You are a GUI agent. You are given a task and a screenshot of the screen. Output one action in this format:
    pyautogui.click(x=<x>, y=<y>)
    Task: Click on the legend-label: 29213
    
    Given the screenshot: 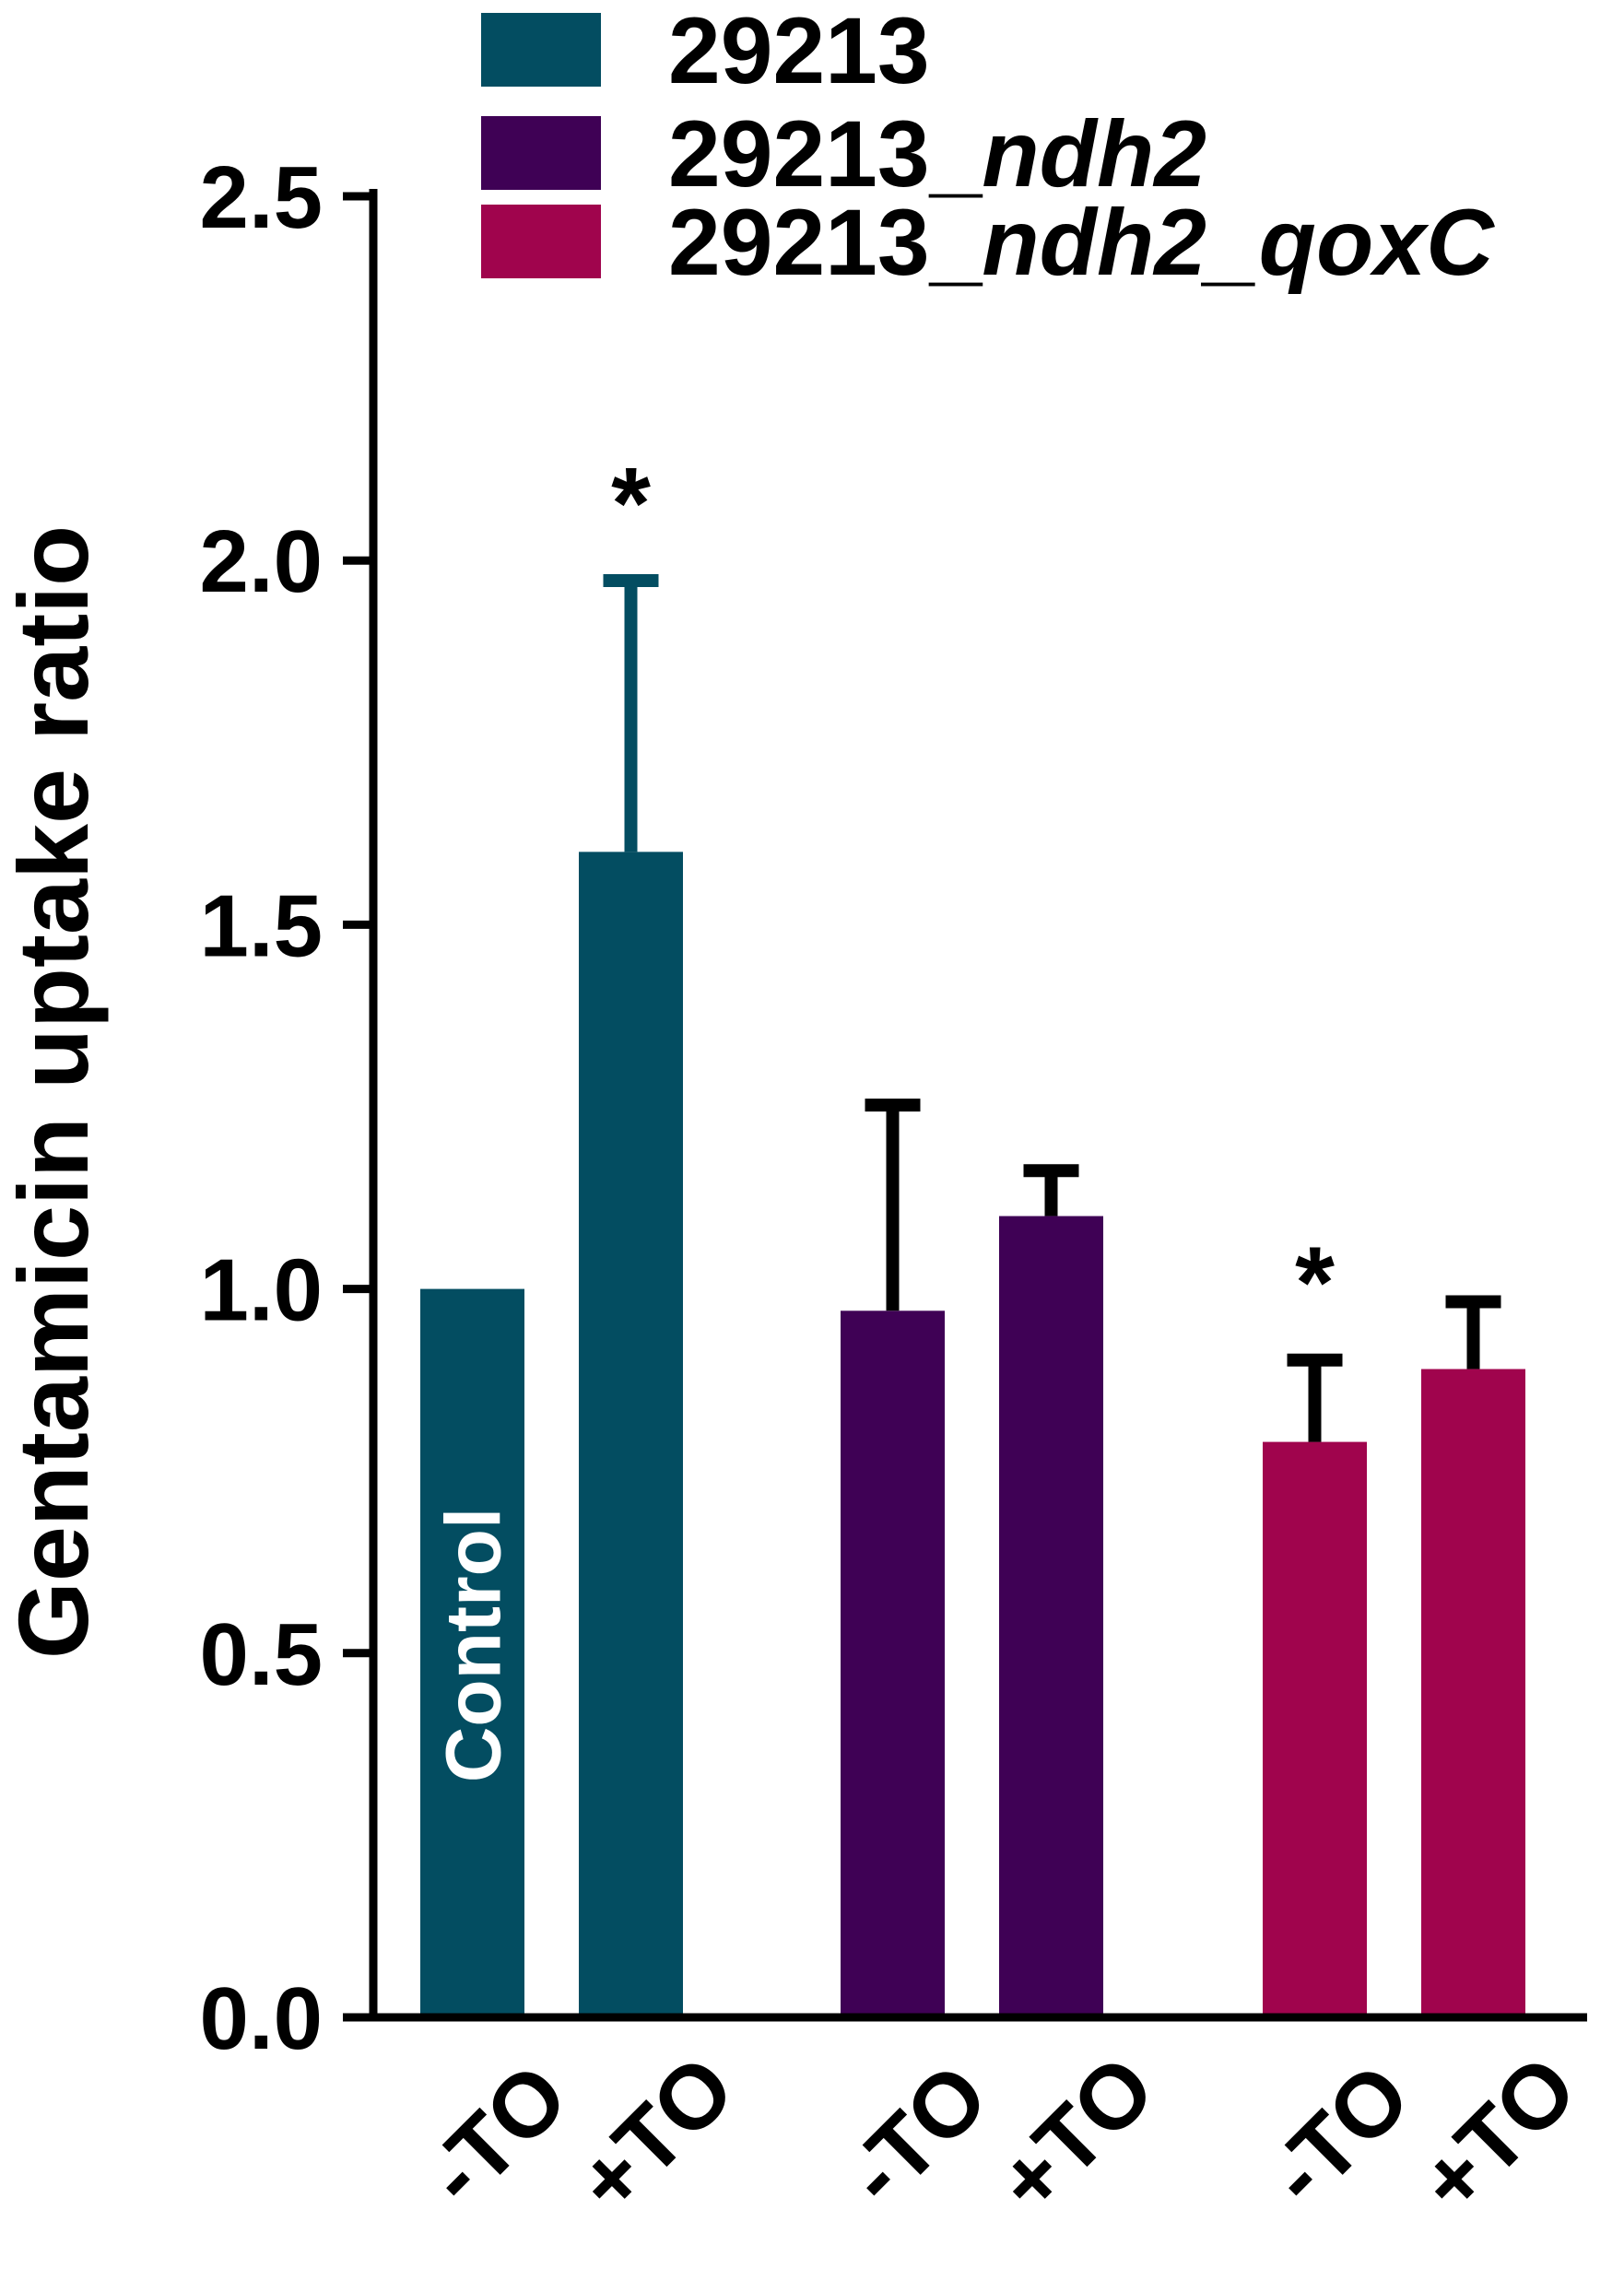 What is the action you would take?
    pyautogui.click(x=799, y=51)
    